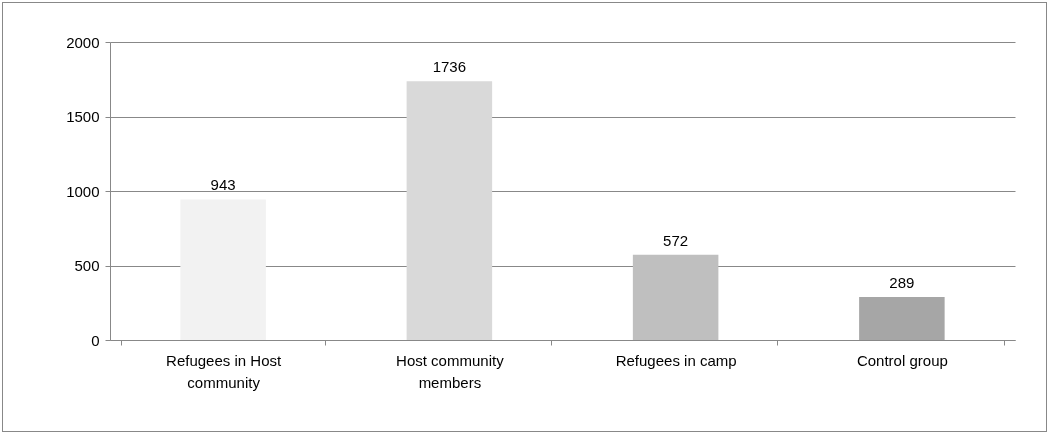 The height and width of the screenshot is (436, 1051). Describe the element at coordinates (676, 360) in the screenshot. I see `x-tick-label: Refugees in camp` at that location.